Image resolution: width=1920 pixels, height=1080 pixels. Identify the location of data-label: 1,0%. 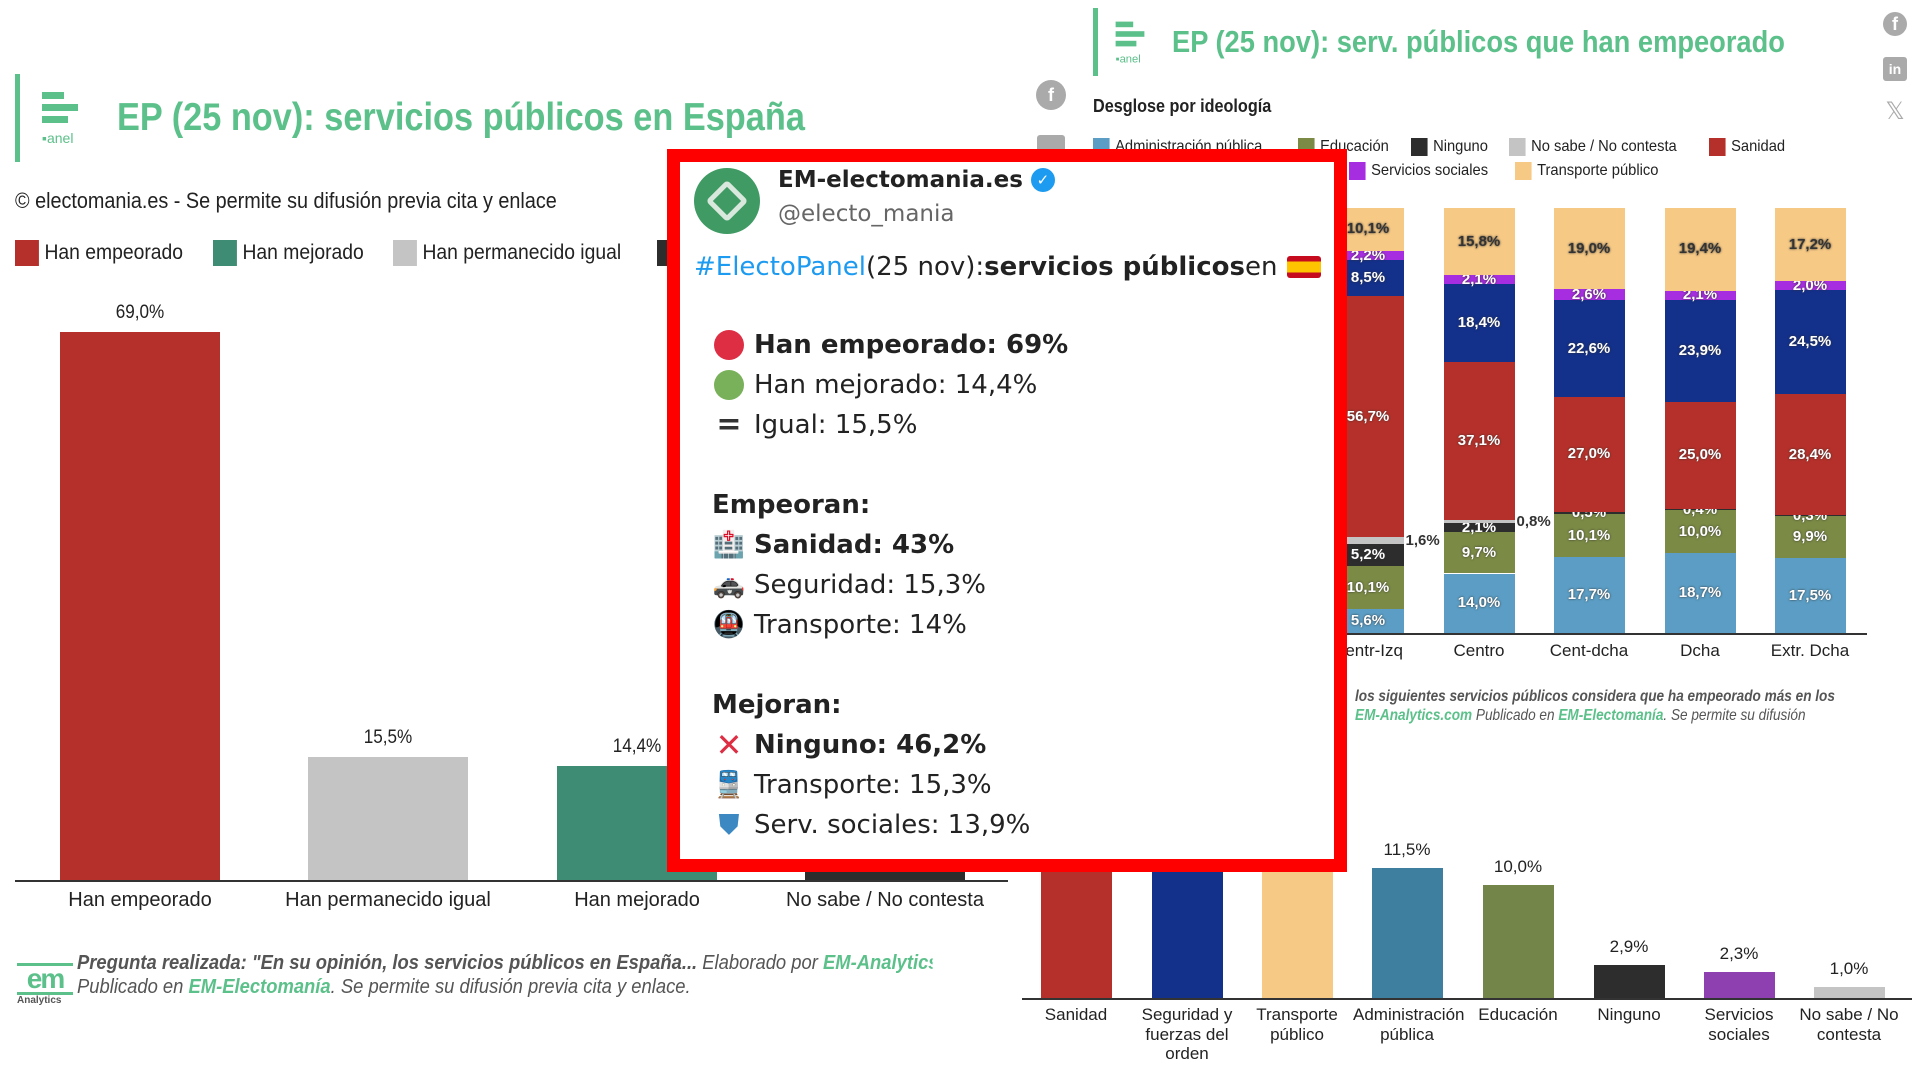
(1849, 968).